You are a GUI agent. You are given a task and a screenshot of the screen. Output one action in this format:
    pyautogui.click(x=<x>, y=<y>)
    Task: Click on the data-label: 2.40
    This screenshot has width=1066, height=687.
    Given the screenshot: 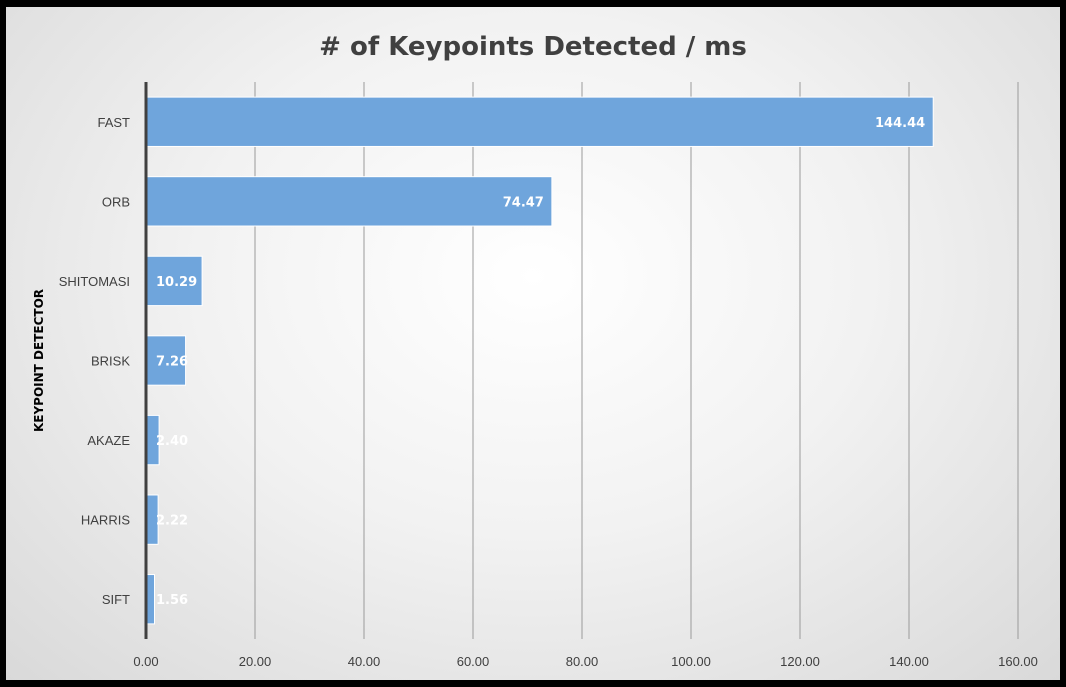 What is the action you would take?
    pyautogui.click(x=172, y=441)
    